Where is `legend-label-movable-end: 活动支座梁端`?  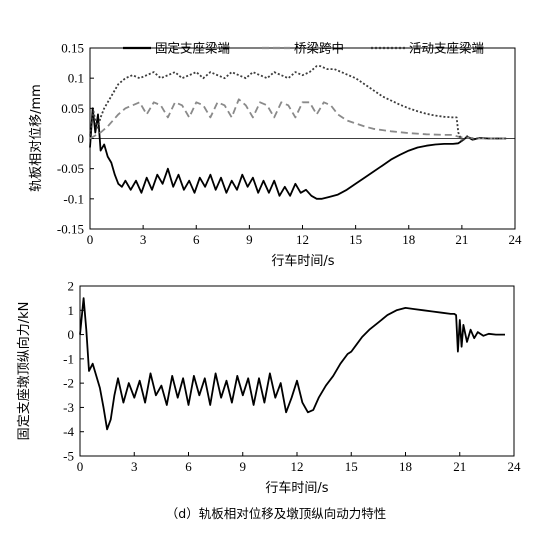
legend-label-movable-end: 活动支座梁端 is located at coordinates (446, 48).